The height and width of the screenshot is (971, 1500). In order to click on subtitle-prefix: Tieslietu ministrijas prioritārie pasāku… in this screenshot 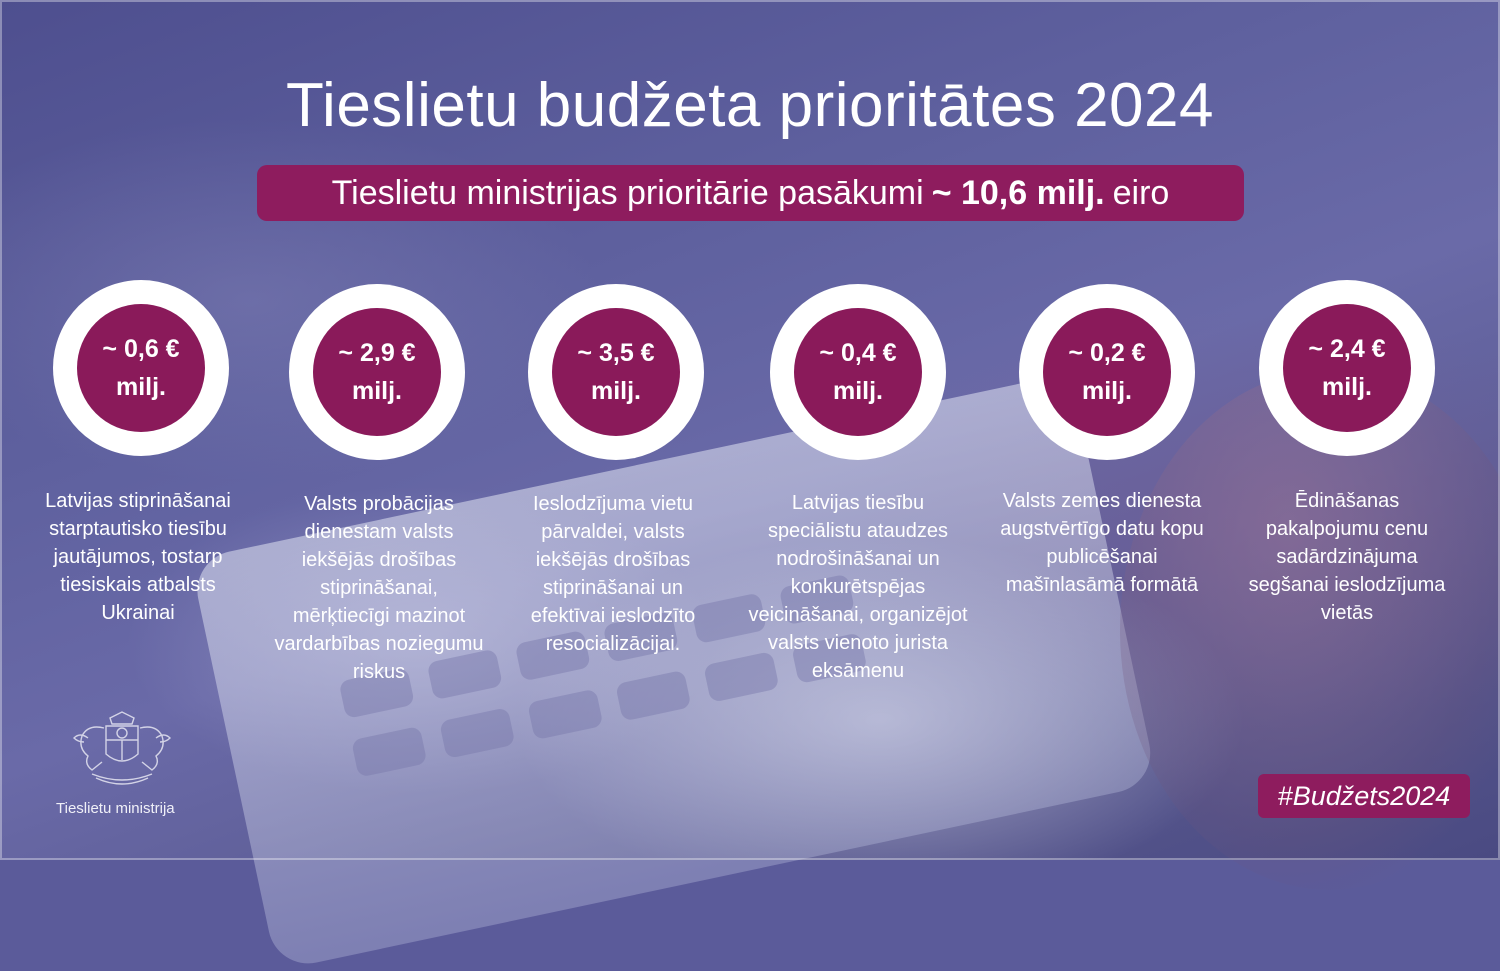, I will do `click(627, 192)`.